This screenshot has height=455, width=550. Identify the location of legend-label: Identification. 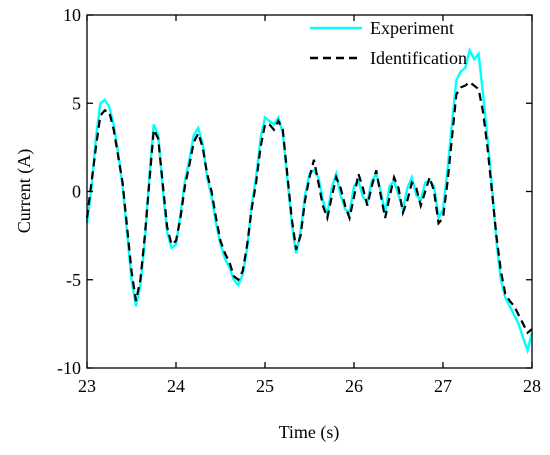
(418, 58).